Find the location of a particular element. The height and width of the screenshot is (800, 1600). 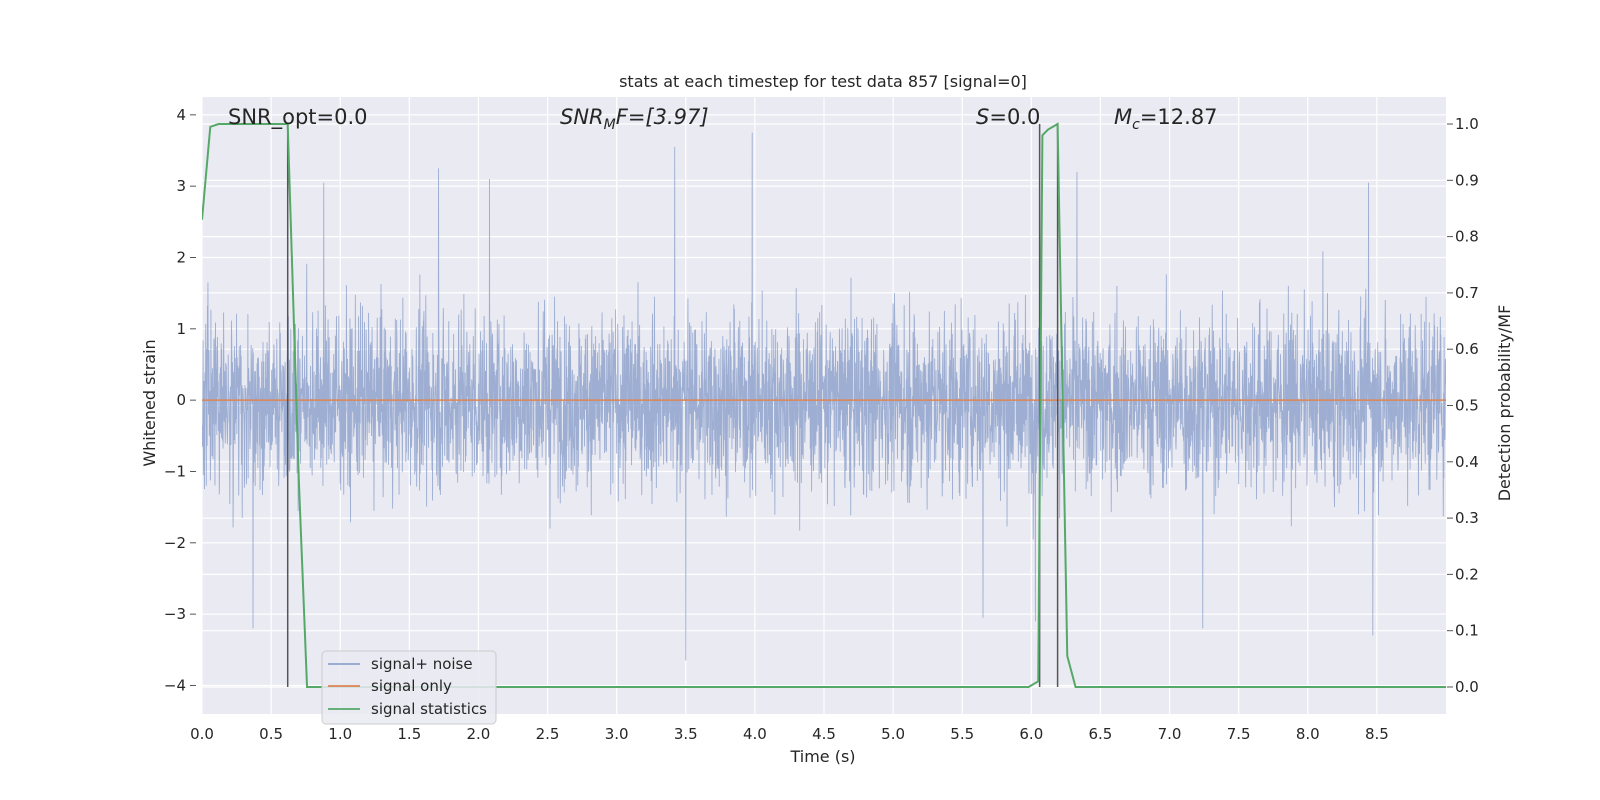

x-tick-label: 6.0 is located at coordinates (1031, 734).